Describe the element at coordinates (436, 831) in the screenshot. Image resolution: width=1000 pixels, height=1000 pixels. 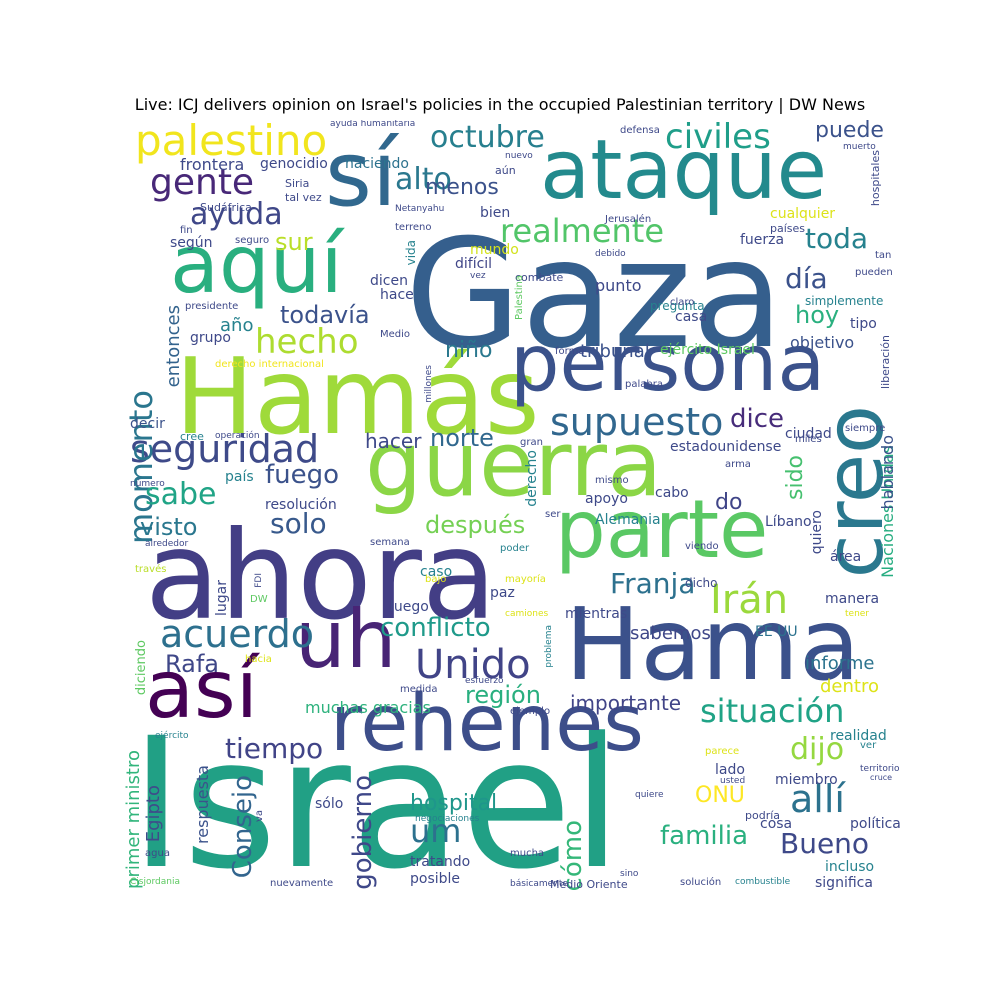
I see `cloud-word: um` at that location.